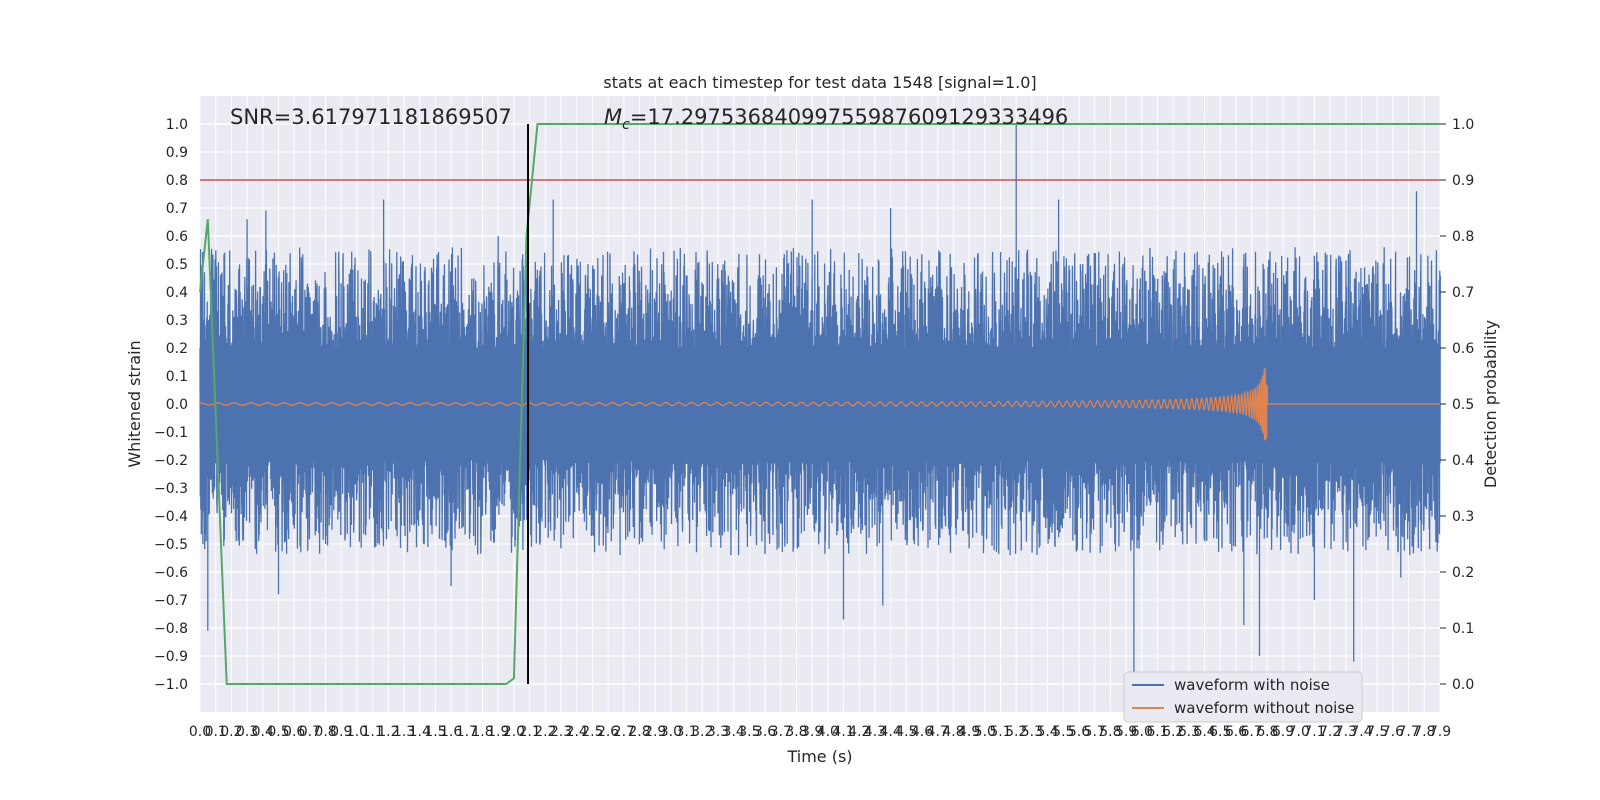  I want to click on x-tick-label: 6.5, so click(1220, 732).